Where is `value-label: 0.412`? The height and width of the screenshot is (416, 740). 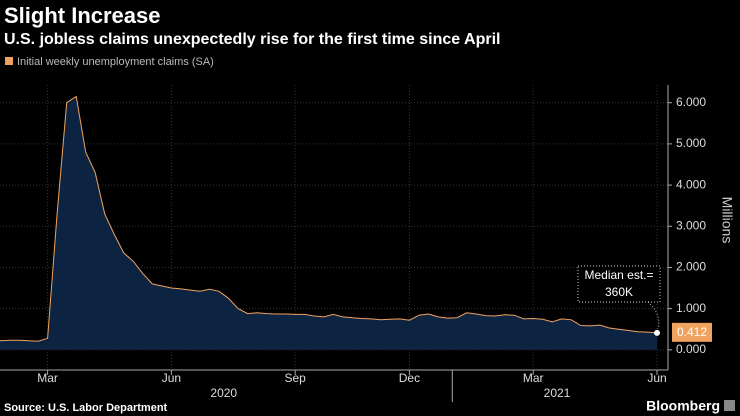 value-label: 0.412 is located at coordinates (692, 332).